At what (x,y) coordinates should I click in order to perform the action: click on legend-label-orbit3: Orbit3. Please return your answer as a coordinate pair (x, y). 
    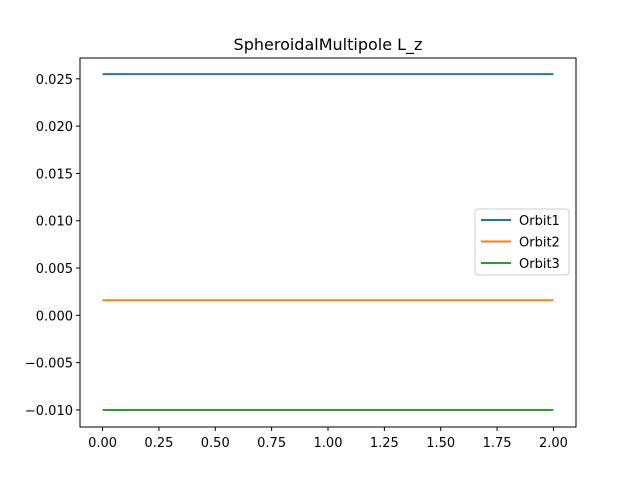
    Looking at the image, I should click on (539, 264).